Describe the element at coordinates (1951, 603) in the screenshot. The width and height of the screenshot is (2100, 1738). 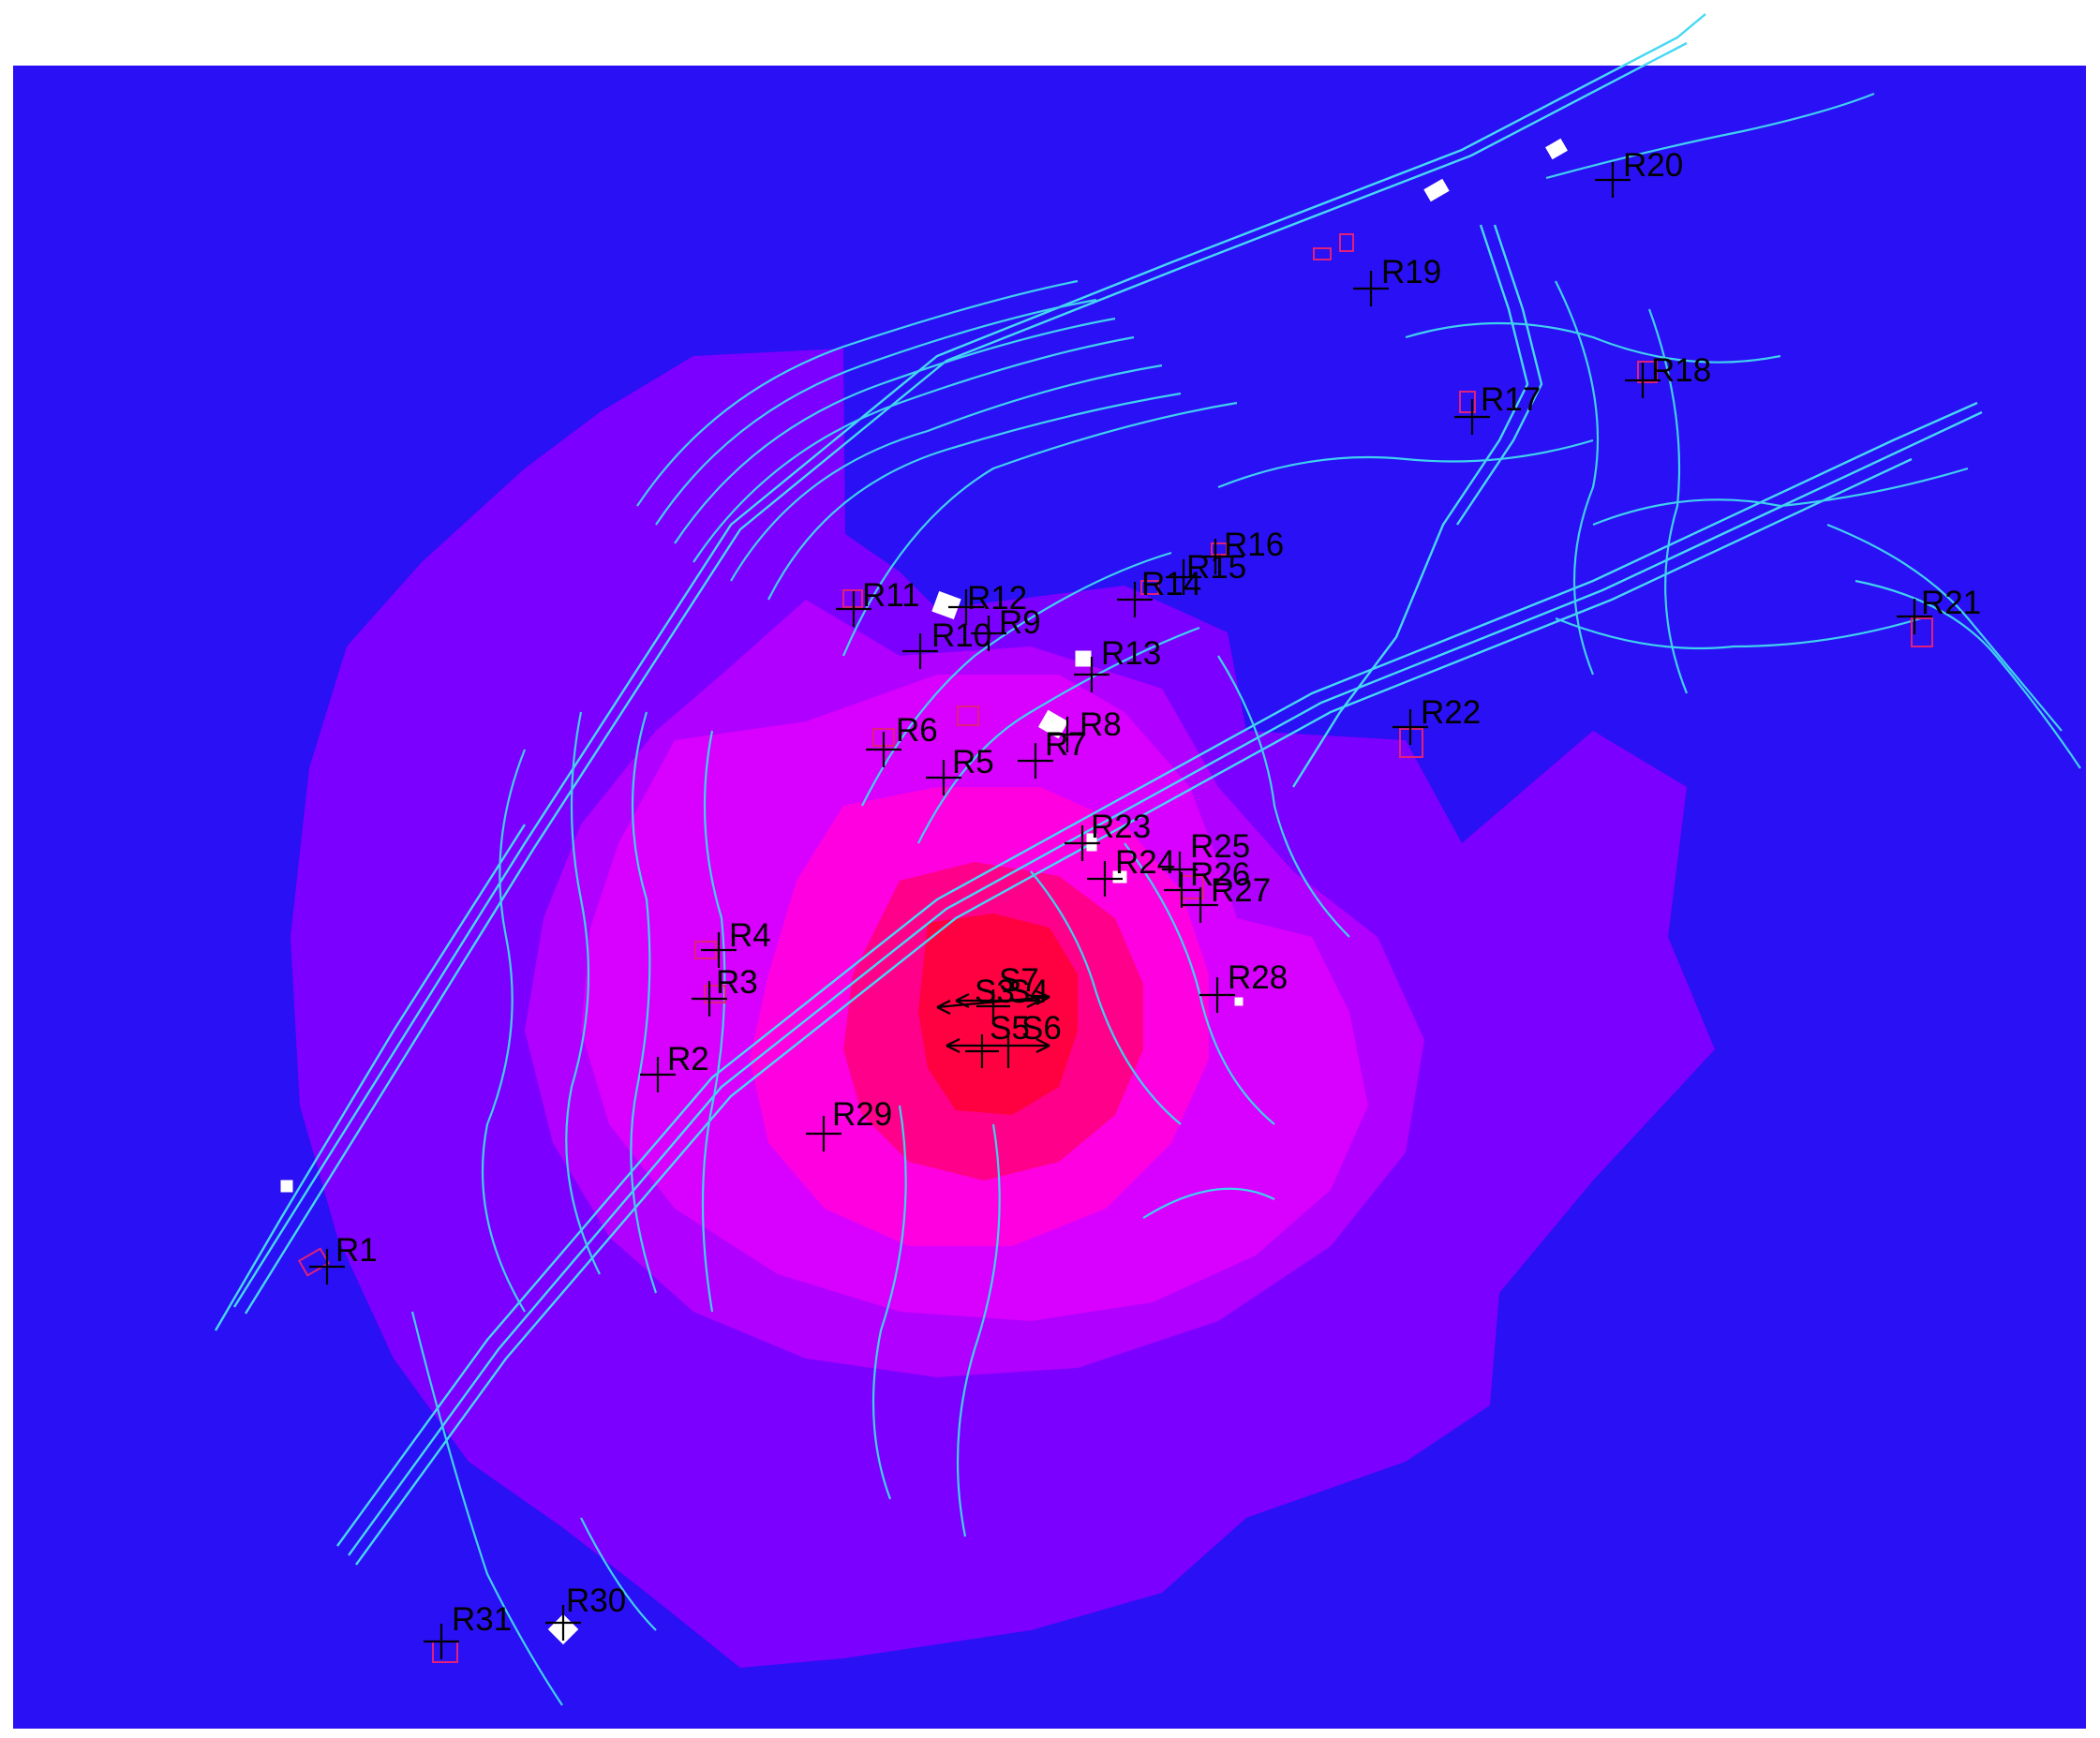
I see `receptor-label: R21` at that location.